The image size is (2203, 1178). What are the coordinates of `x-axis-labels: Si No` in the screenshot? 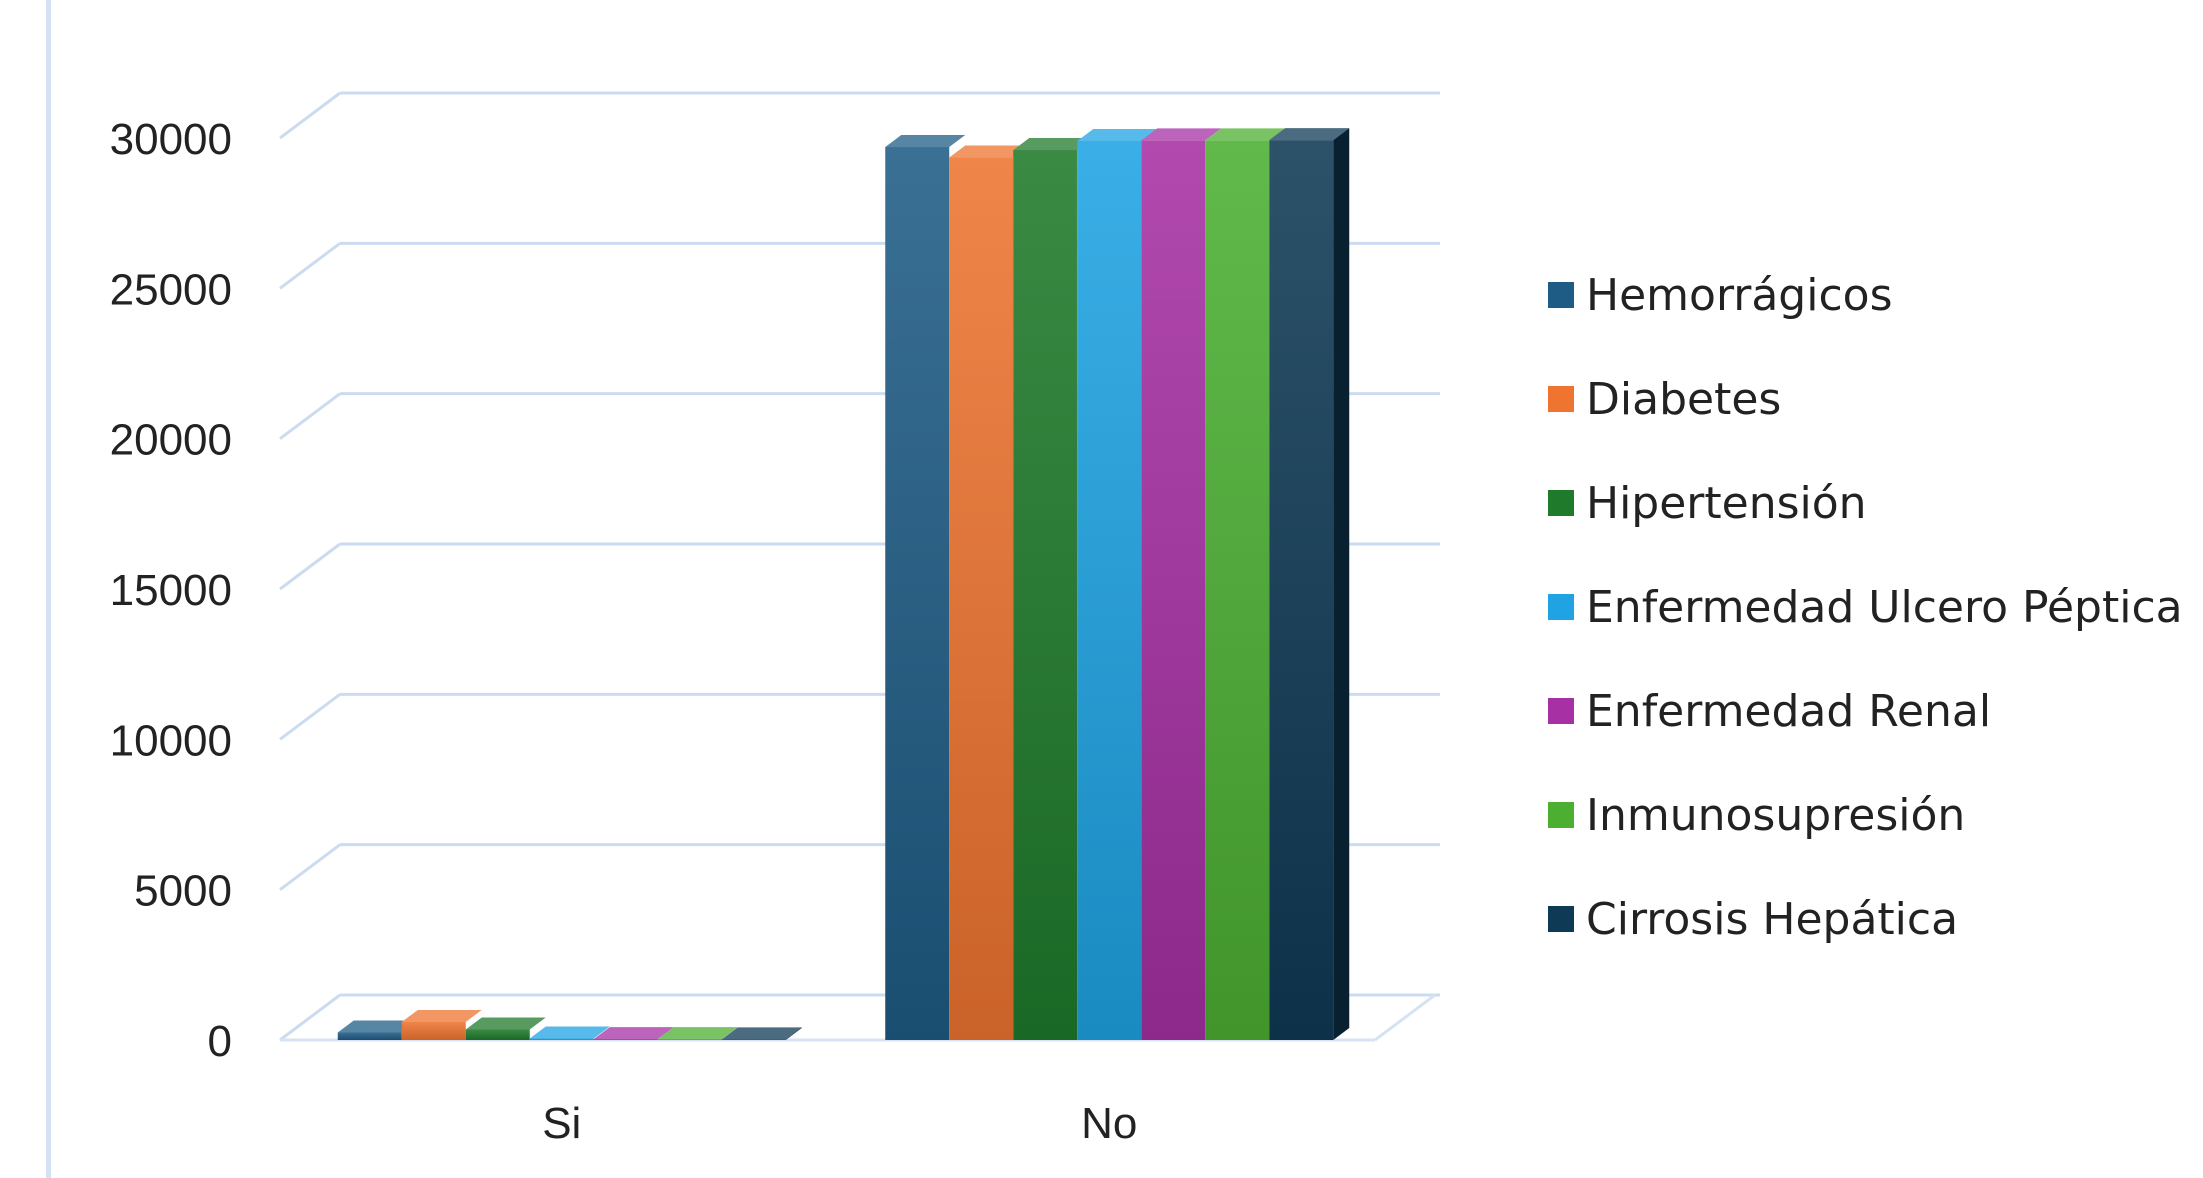 It's located at (839, 1123).